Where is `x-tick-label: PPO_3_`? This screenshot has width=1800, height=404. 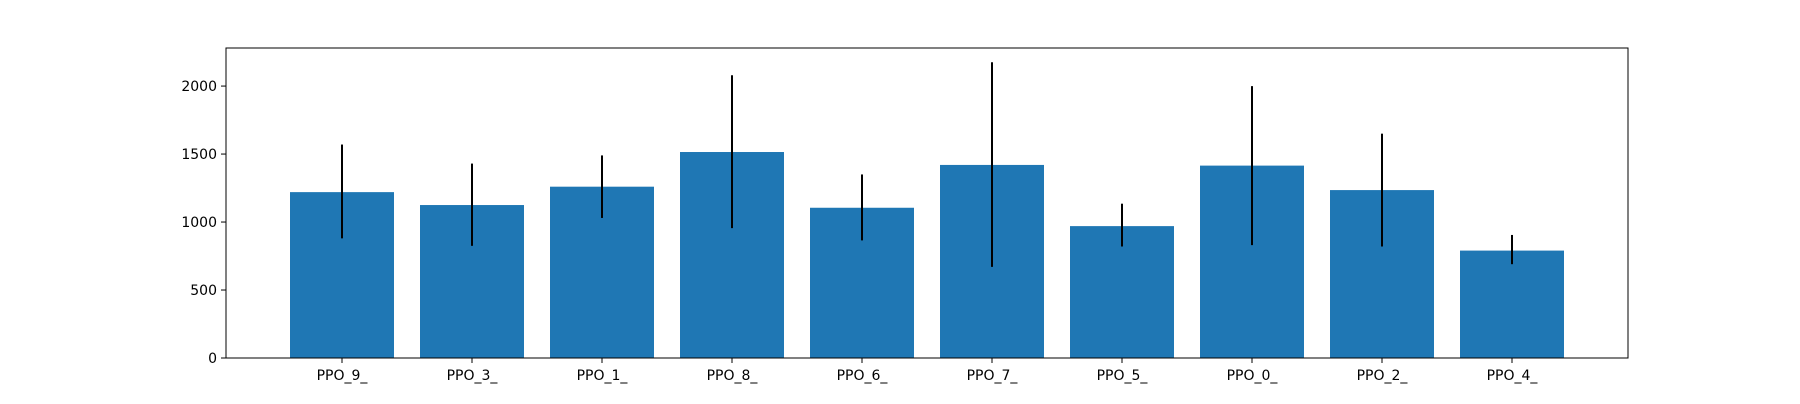 x-tick-label: PPO_3_ is located at coordinates (473, 376).